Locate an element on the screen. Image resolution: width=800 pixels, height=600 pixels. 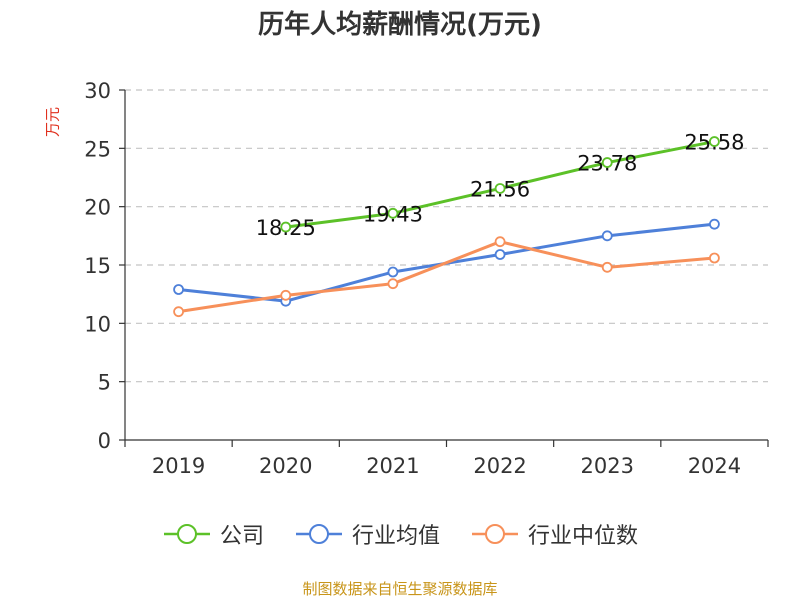
y-tick-label: 25 is located at coordinates (97, 149).